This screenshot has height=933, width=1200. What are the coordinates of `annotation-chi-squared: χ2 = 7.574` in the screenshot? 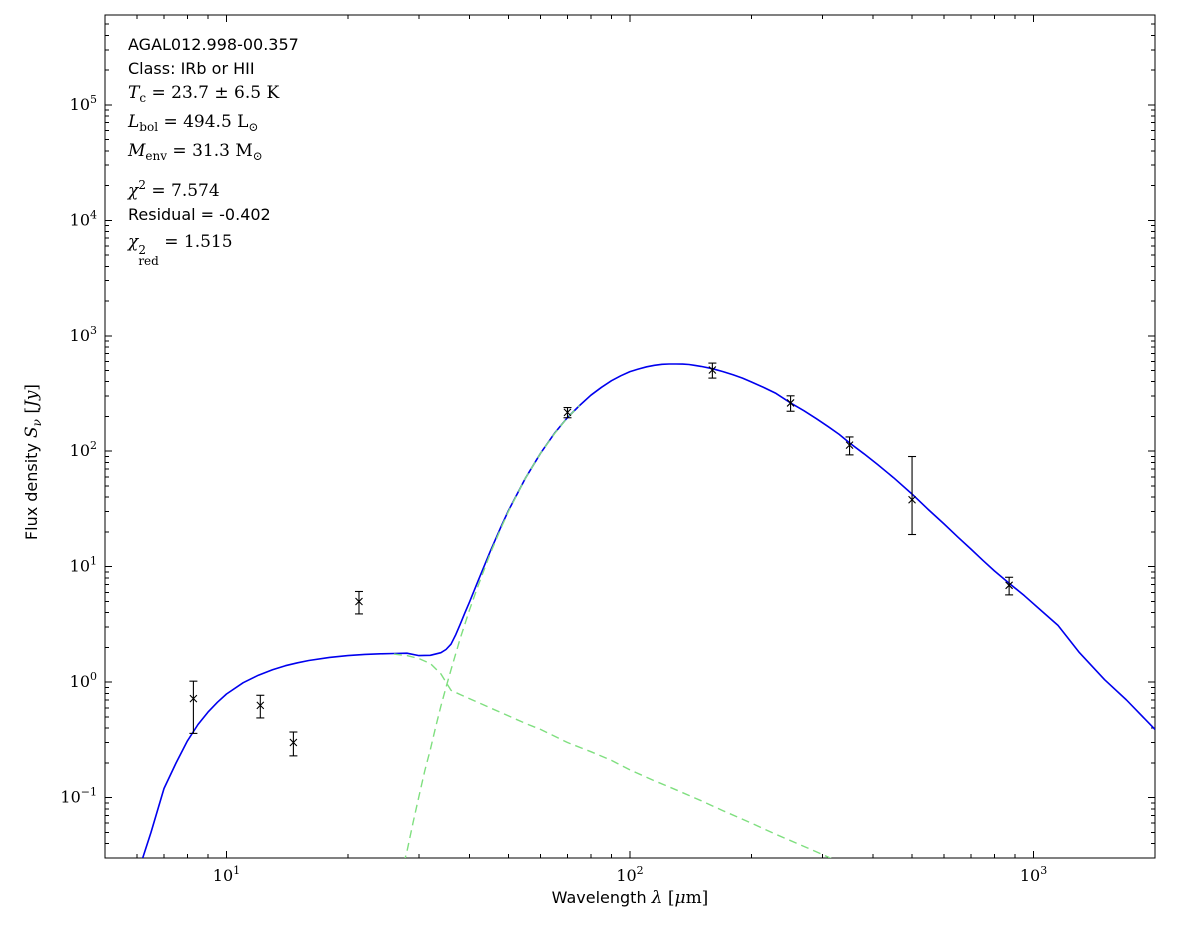 It's located at (174, 189).